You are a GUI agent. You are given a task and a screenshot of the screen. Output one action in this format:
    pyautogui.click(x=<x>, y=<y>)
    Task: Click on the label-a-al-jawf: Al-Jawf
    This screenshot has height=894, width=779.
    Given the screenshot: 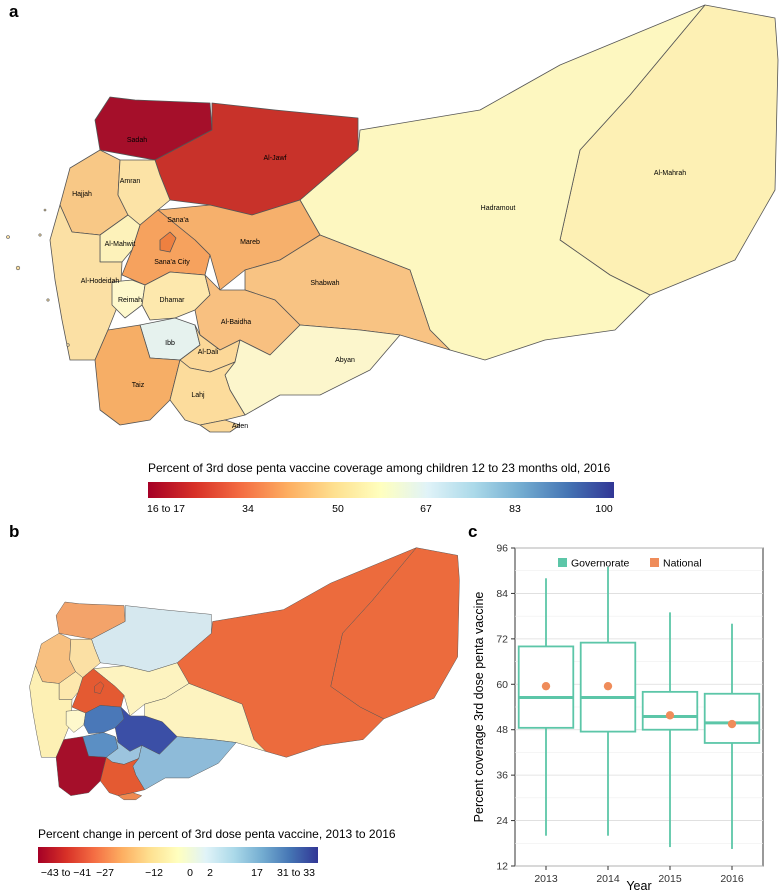 What is the action you would take?
    pyautogui.click(x=275, y=158)
    